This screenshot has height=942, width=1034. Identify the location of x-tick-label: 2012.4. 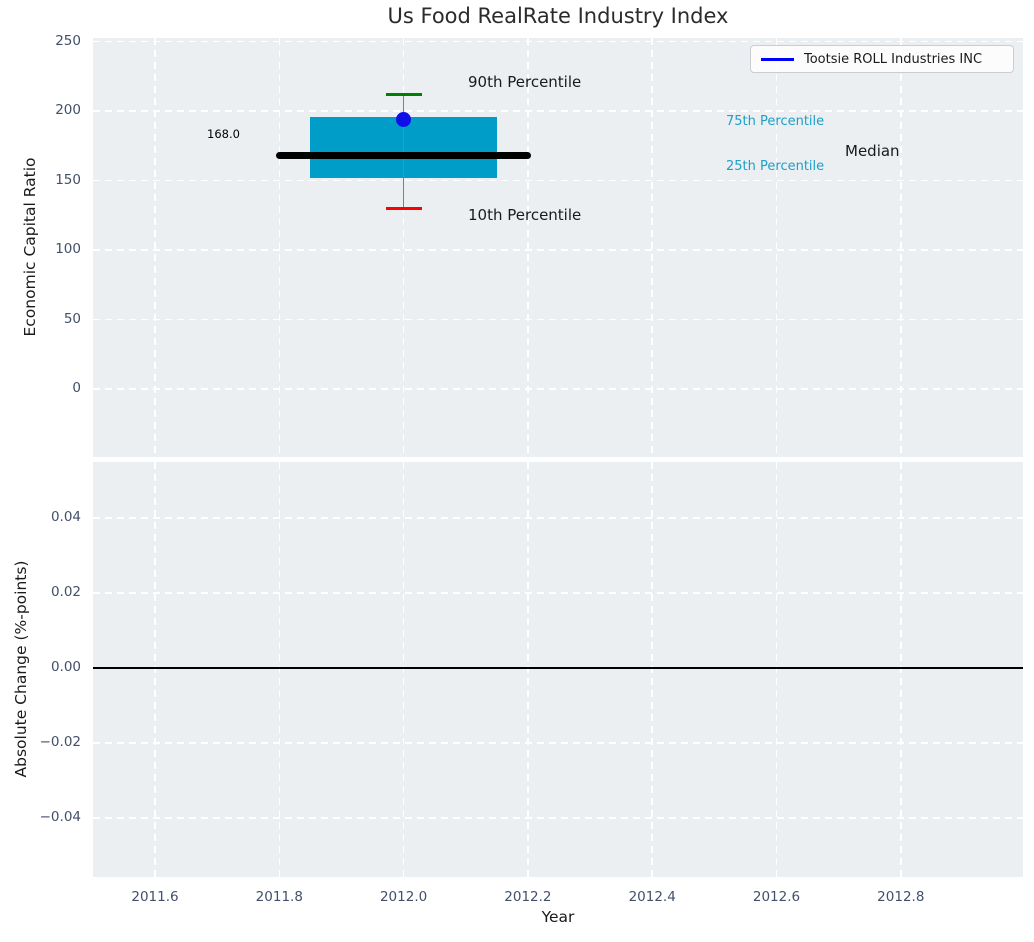
(652, 897).